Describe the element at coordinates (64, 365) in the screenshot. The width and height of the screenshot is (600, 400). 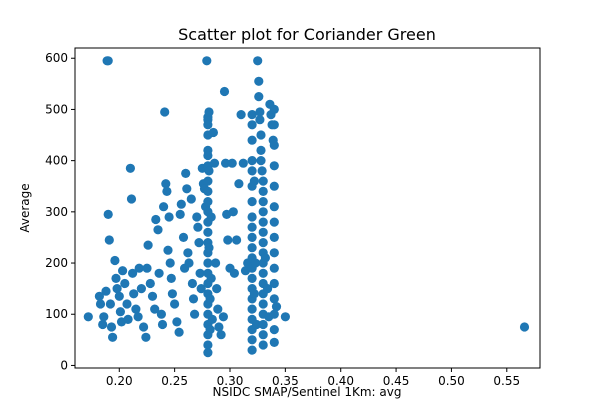
I see `y-tick-label: 0` at that location.